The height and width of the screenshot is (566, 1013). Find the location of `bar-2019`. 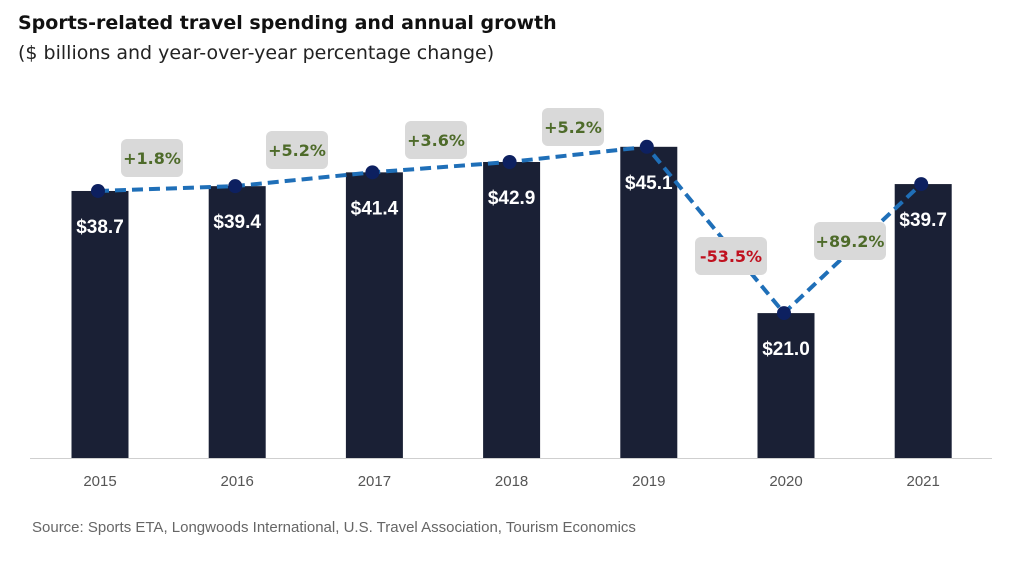

bar-2019 is located at coordinates (649, 302).